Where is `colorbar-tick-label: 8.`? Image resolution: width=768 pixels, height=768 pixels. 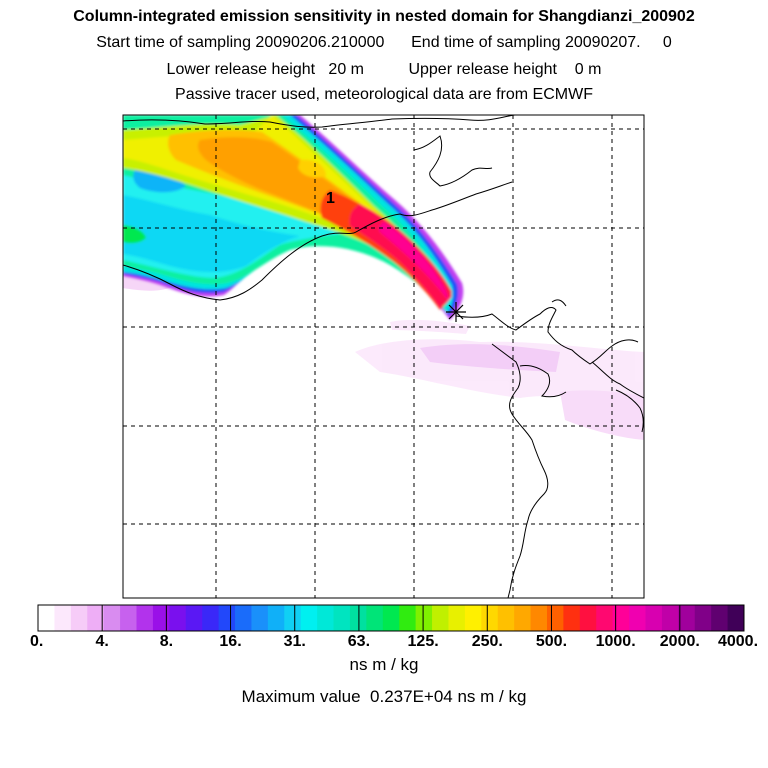
colorbar-tick-label: 8. is located at coordinates (166, 641).